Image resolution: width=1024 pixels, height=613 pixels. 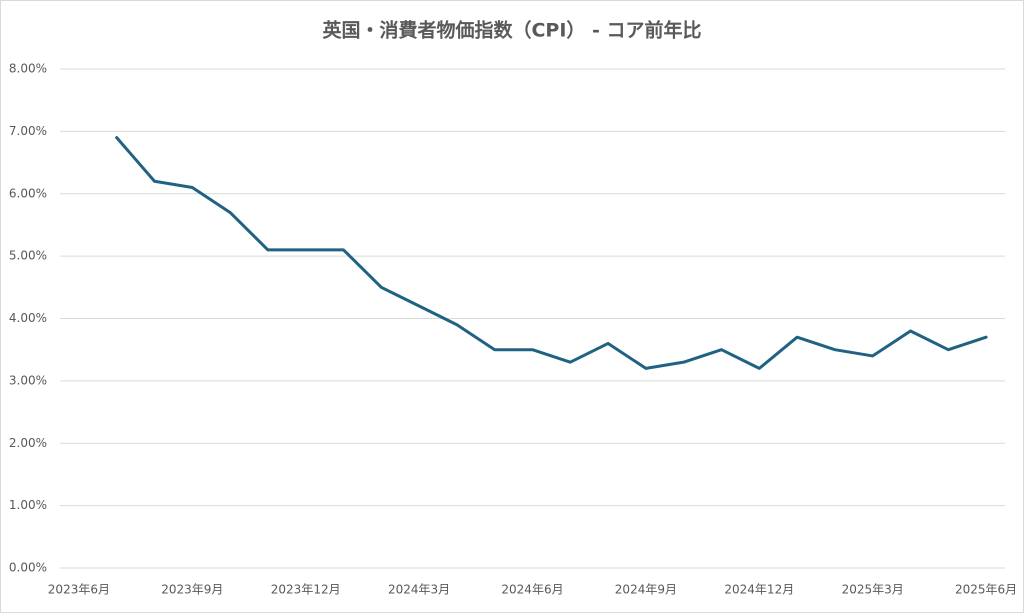 What do you see at coordinates (28, 131) in the screenshot?
I see `y-tick-label: 7.00%` at bounding box center [28, 131].